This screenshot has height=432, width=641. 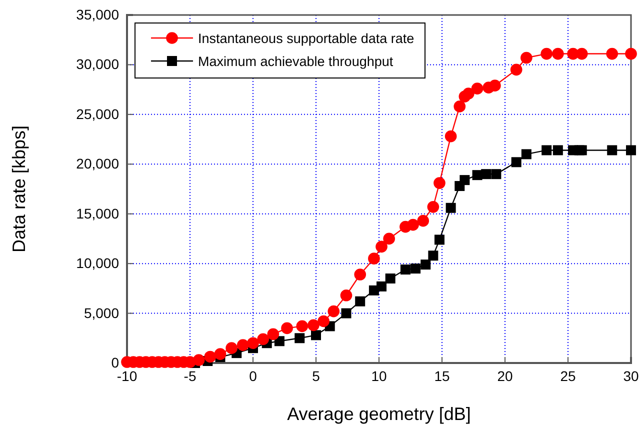 I want to click on y-tick-label: 30,000, so click(x=98, y=64).